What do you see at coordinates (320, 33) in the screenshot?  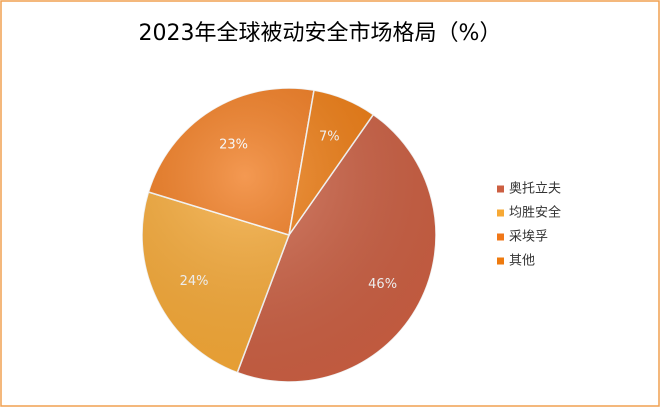 I see `chart-title: 2023年全球被动安全市场格局（%）` at bounding box center [320, 33].